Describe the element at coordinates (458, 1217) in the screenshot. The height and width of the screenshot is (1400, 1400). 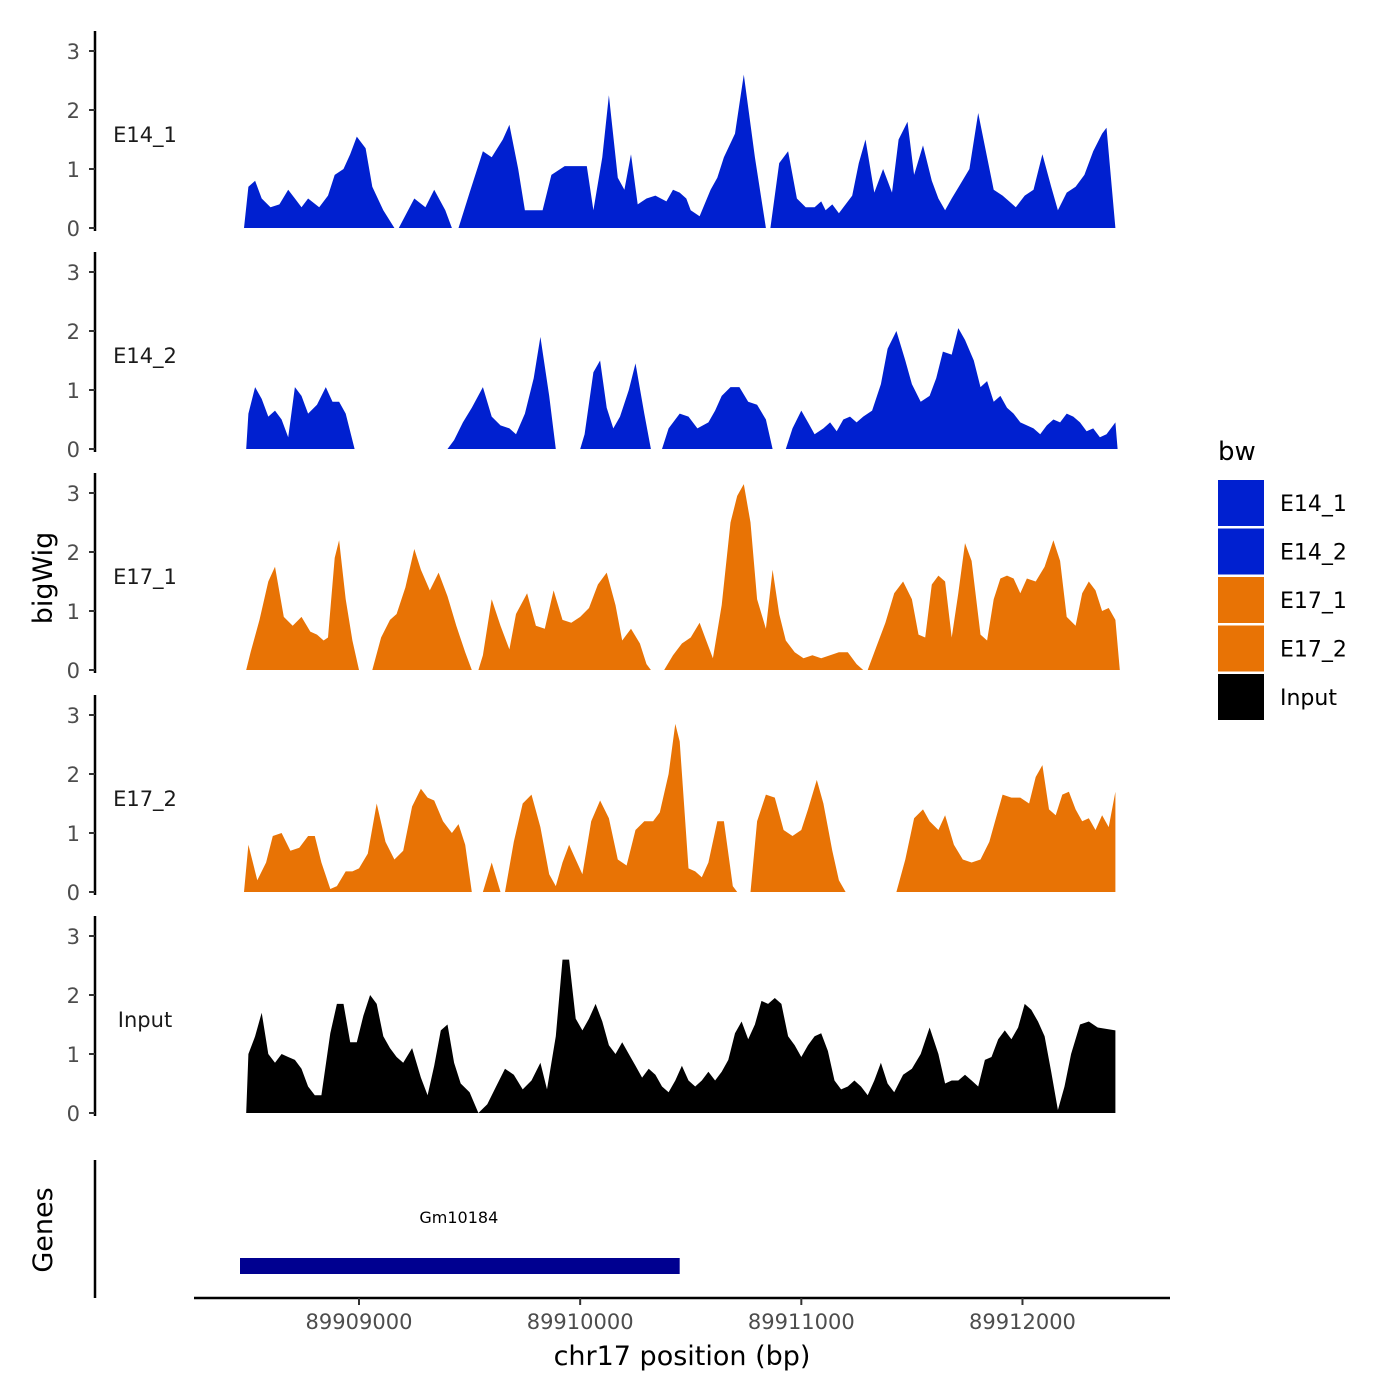
I see `gene-label: Gm10184` at that location.